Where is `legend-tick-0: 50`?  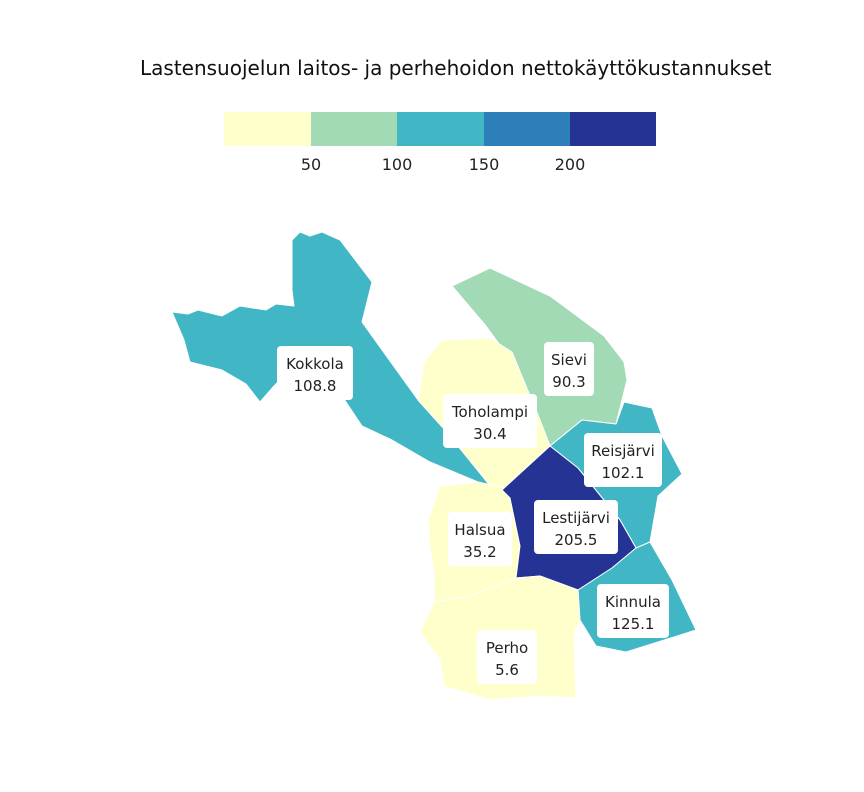
legend-tick-0: 50 is located at coordinates (311, 164).